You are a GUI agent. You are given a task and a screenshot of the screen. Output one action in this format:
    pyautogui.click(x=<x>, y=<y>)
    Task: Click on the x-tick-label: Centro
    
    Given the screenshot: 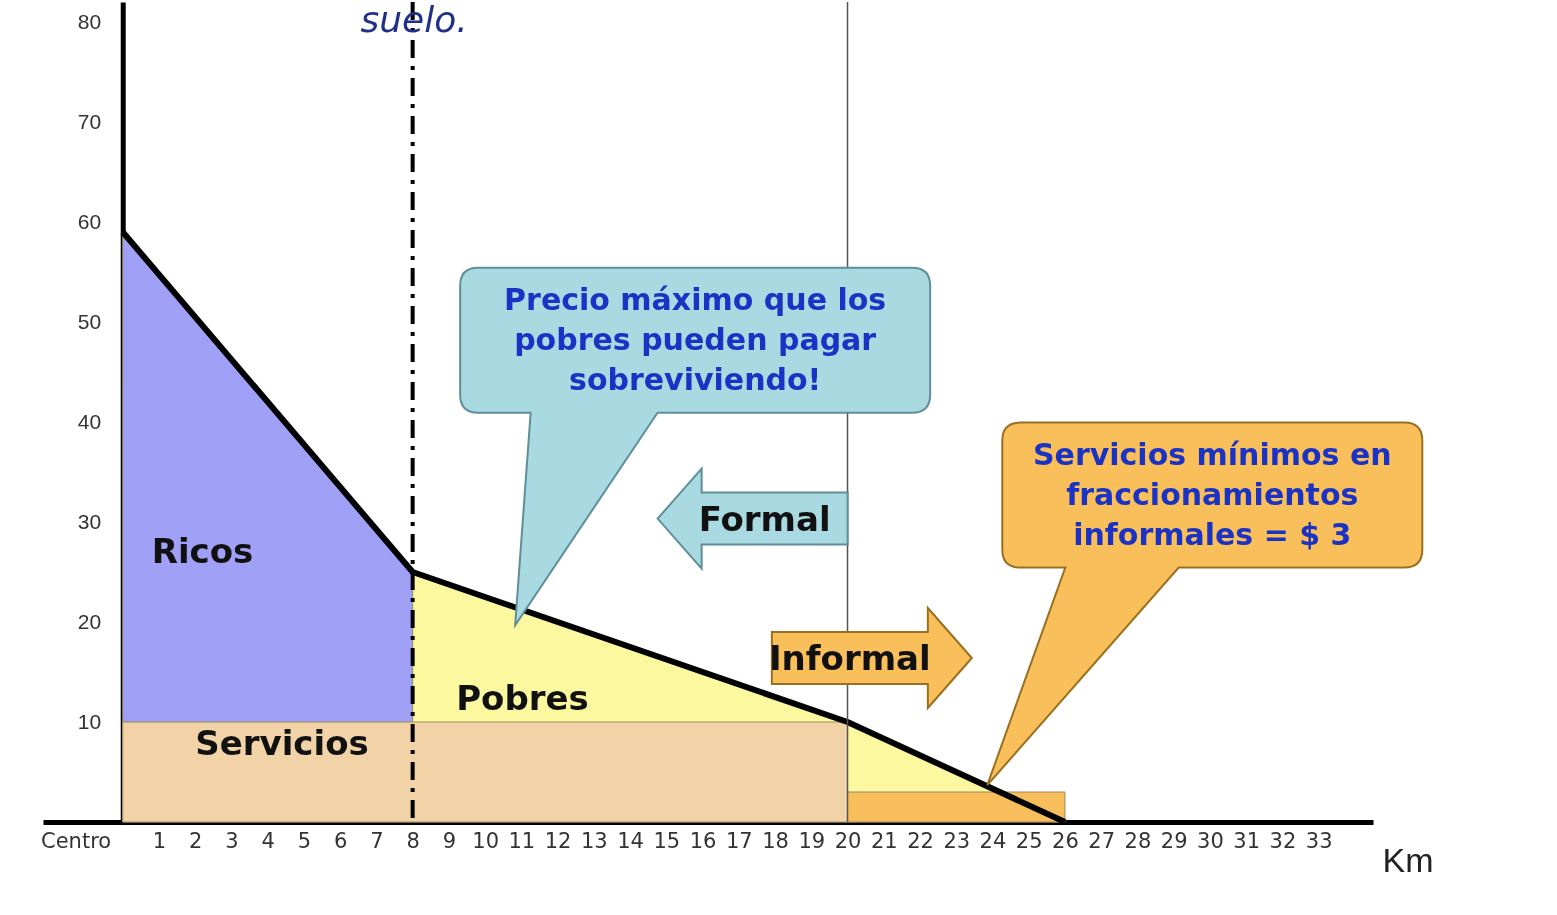 What is the action you would take?
    pyautogui.click(x=76, y=840)
    